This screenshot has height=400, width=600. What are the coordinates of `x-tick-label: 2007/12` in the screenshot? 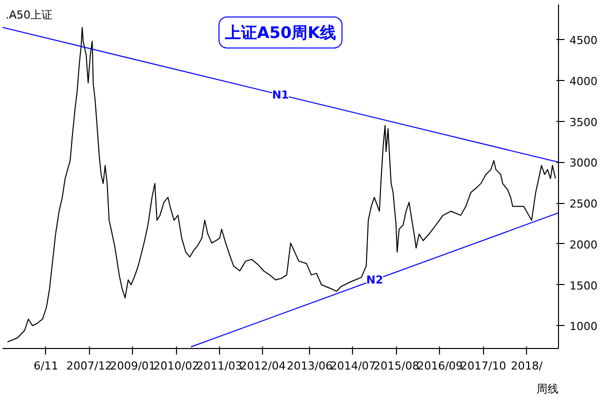 It's located at (89, 366).